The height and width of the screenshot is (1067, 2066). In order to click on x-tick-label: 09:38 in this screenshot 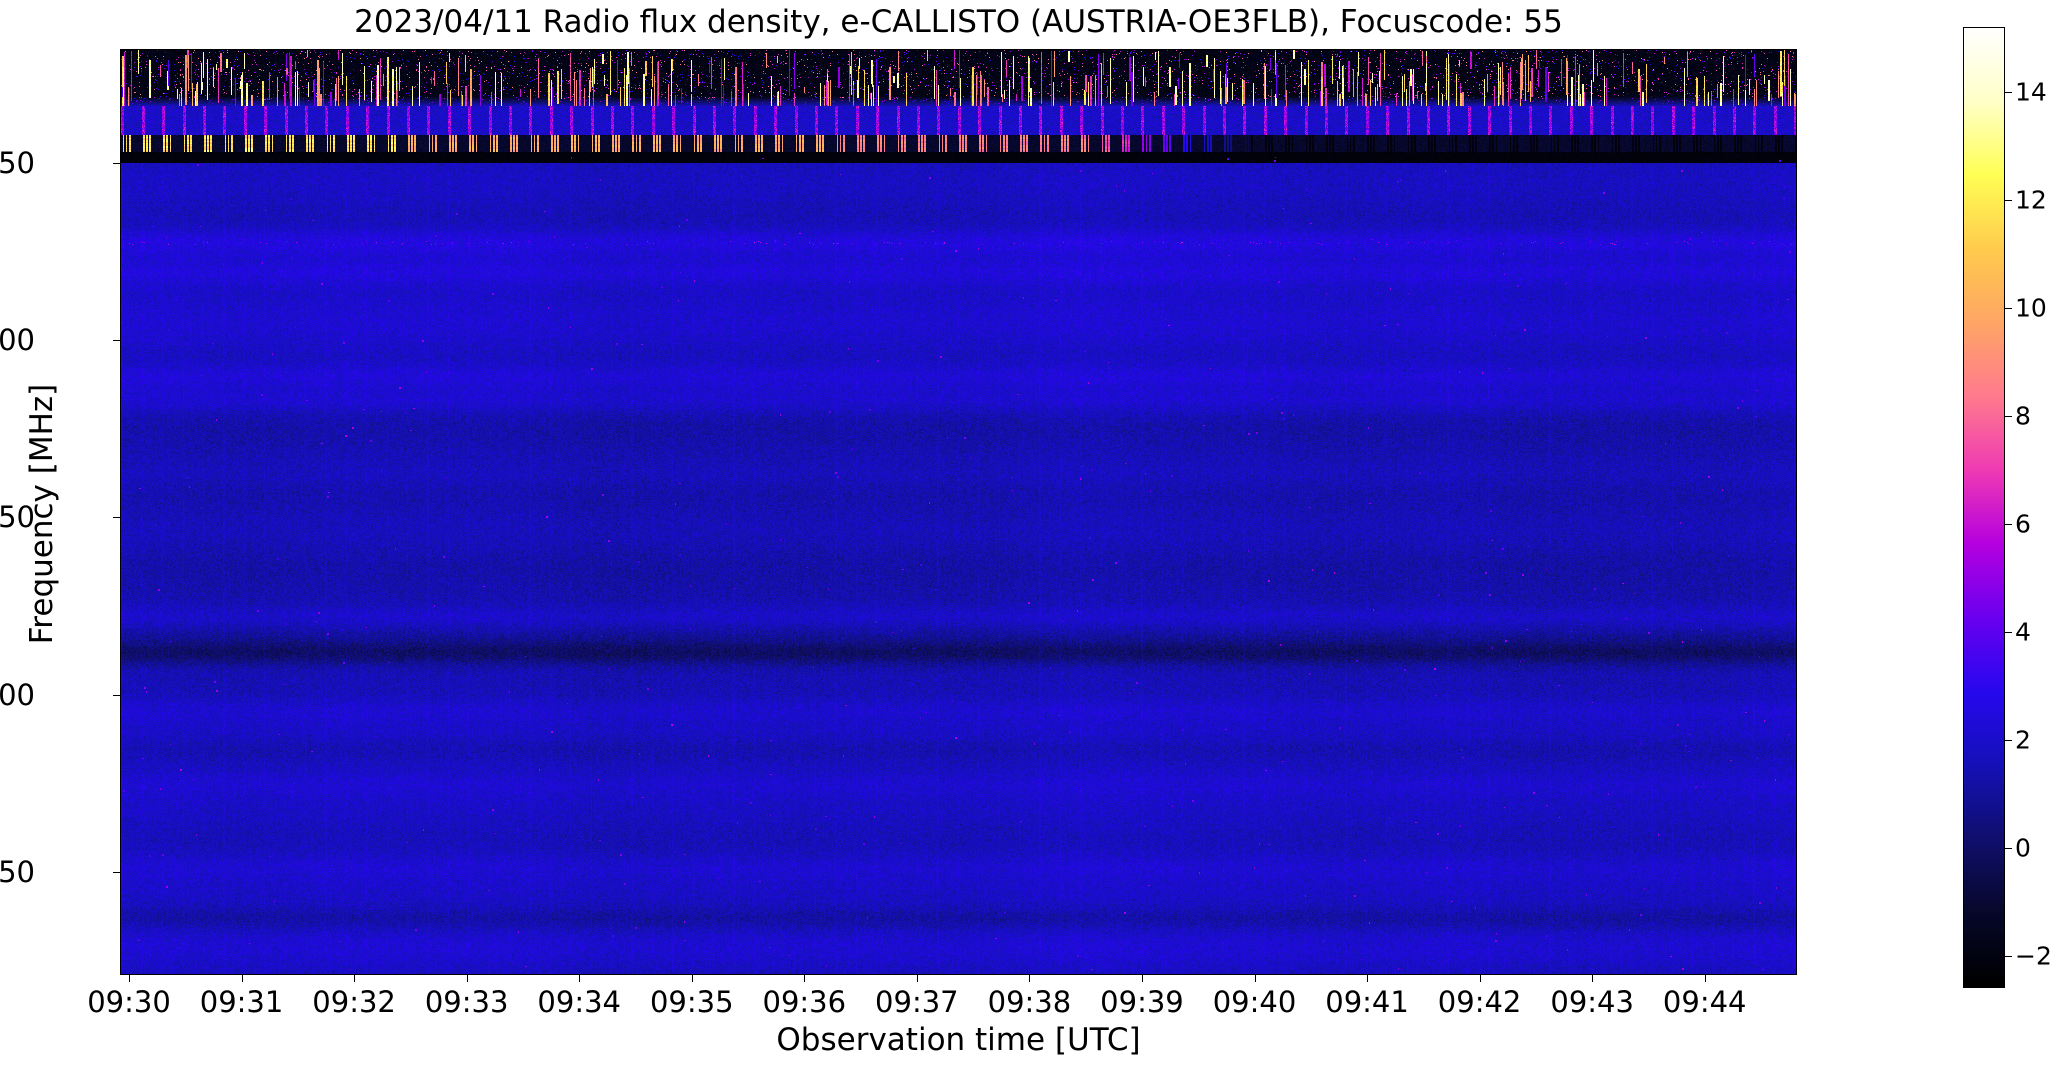, I will do `click(1029, 1002)`.